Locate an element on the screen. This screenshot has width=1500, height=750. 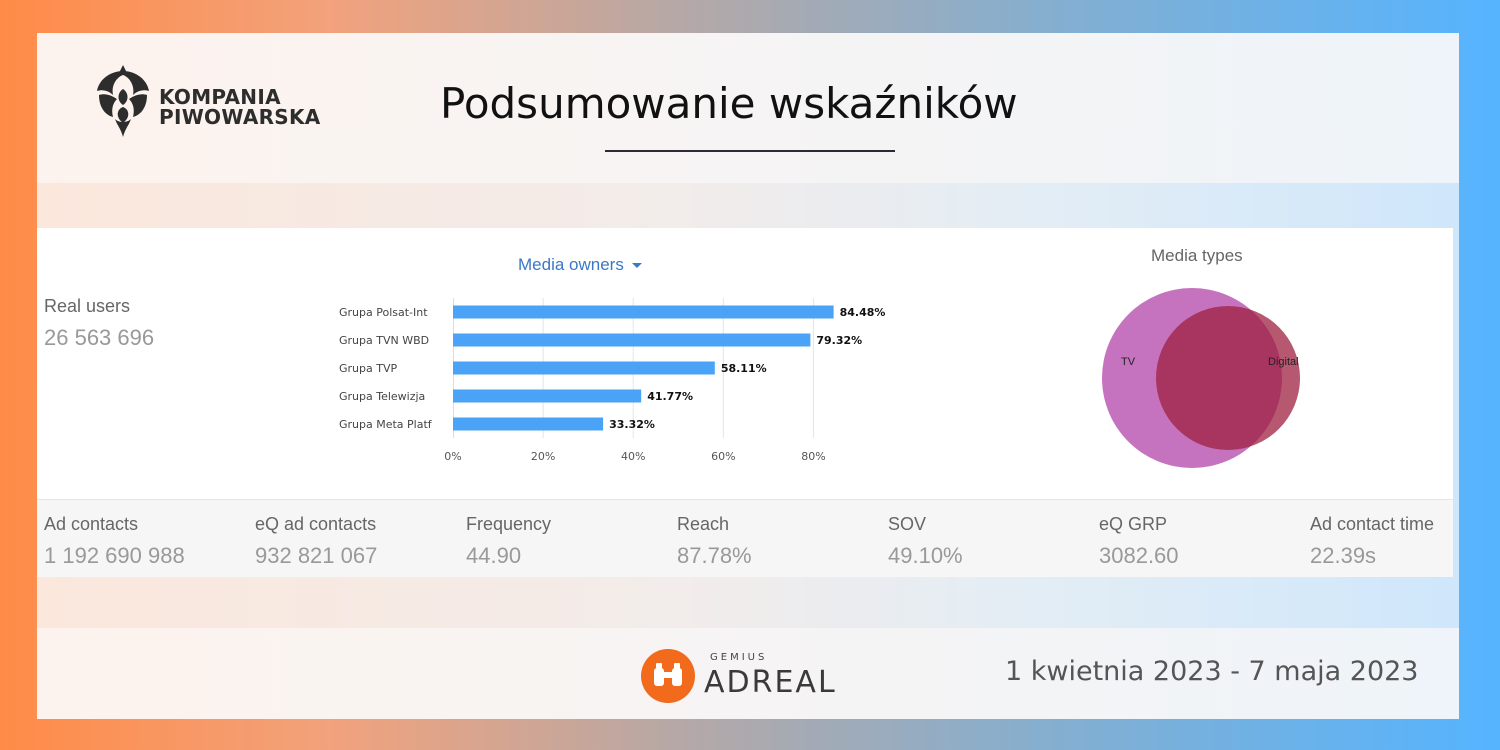
media-types-title: Media types is located at coordinates (1197, 255).